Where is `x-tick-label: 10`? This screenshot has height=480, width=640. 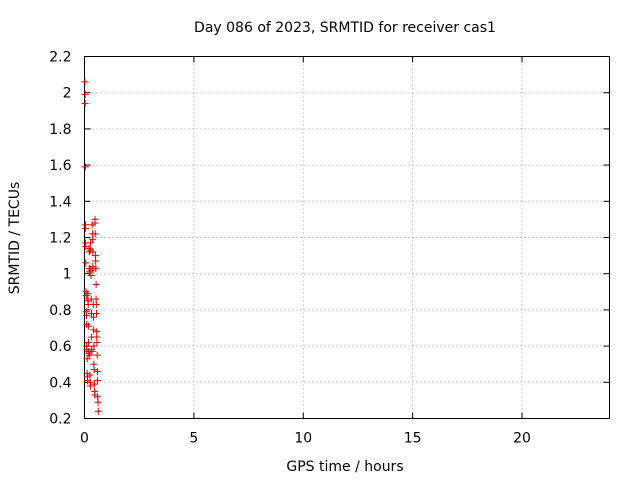
x-tick-label: 10 is located at coordinates (303, 439).